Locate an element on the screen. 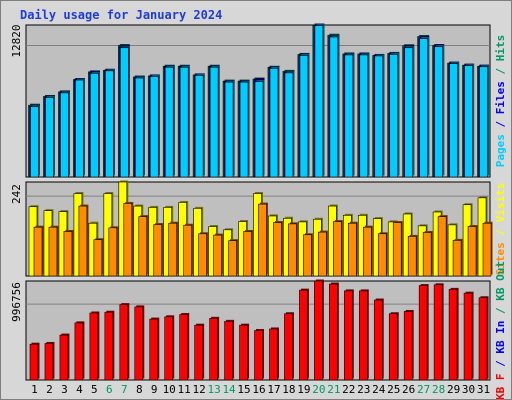 This screenshot has height=400, width=512. day-label-26: 26 is located at coordinates (408, 389).